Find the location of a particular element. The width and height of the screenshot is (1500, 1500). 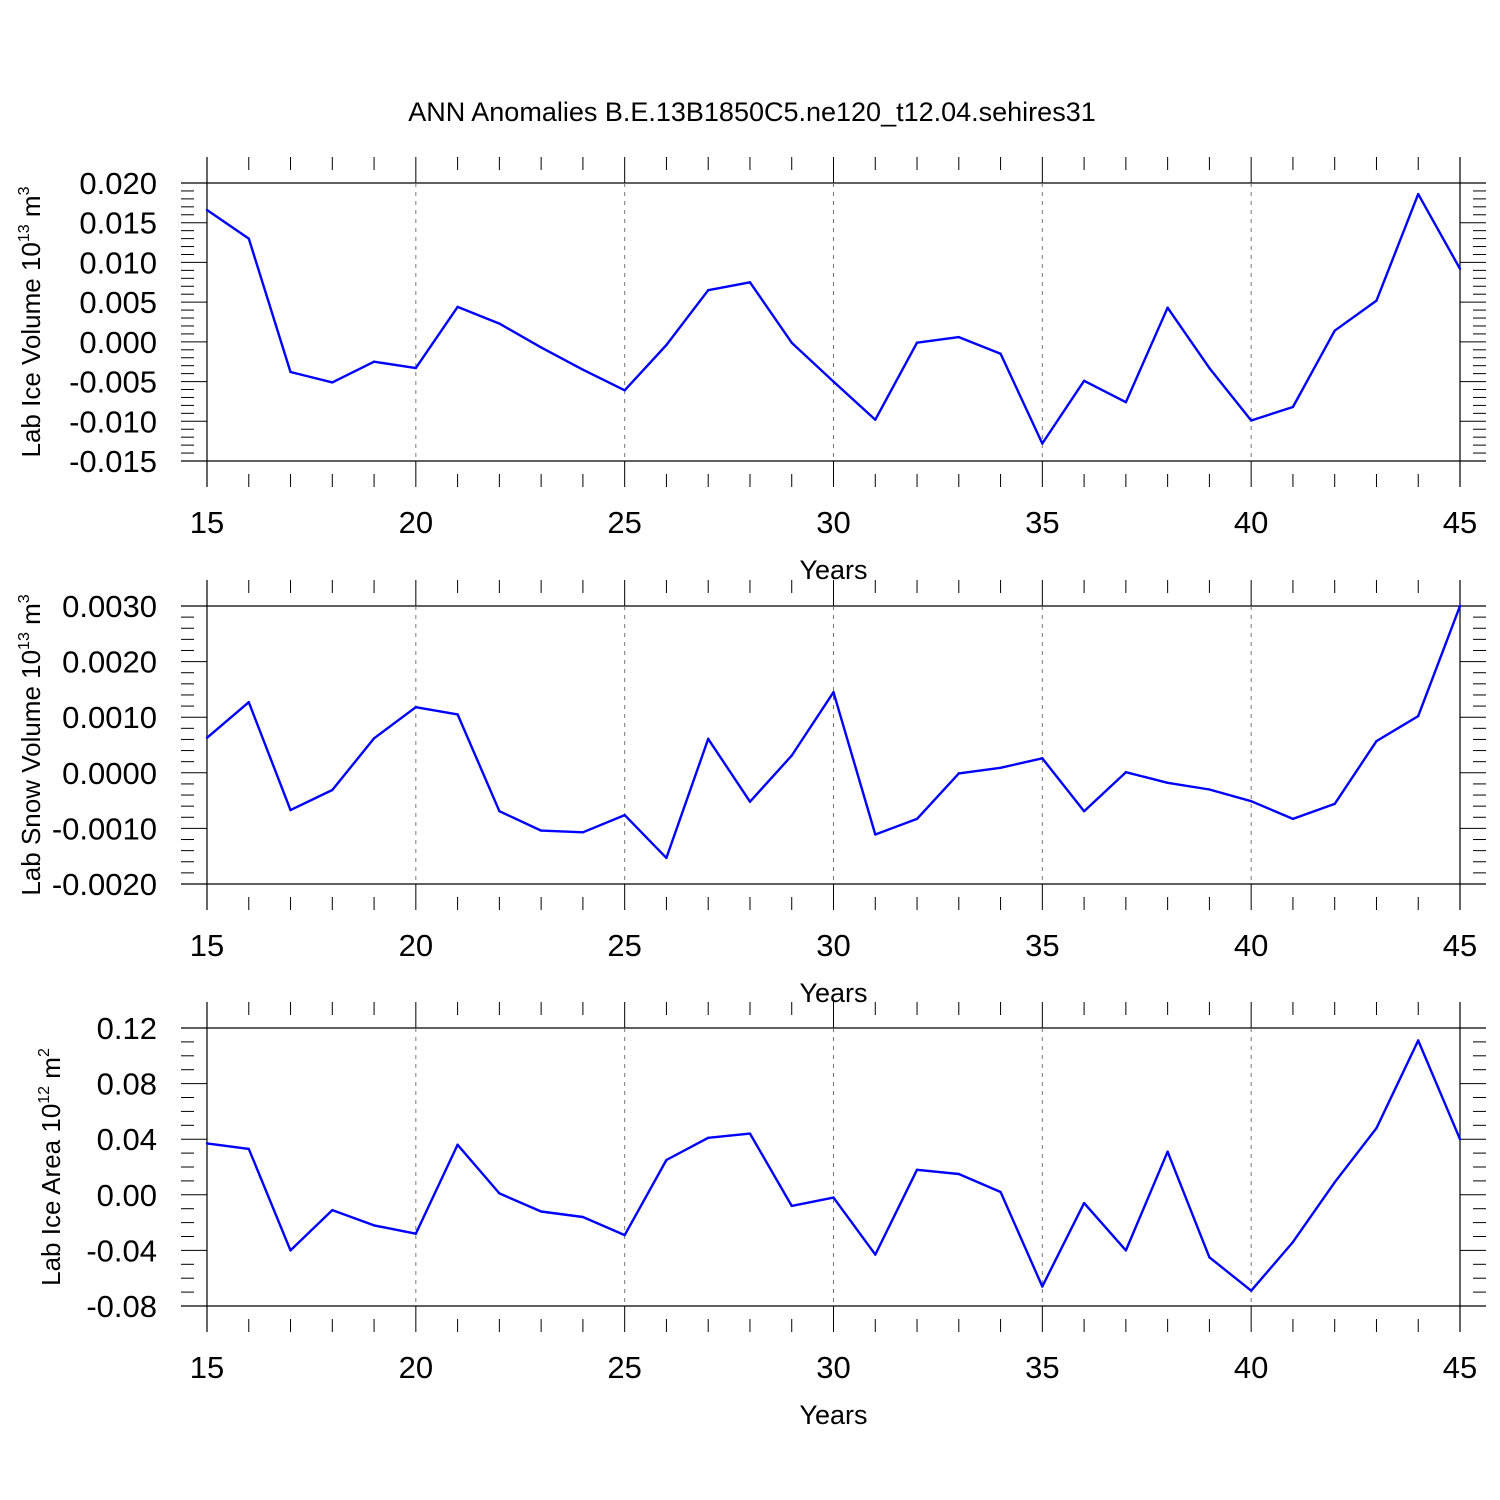

y-axis-label-main: Lab Snow Volume 10 is located at coordinates (31, 773).